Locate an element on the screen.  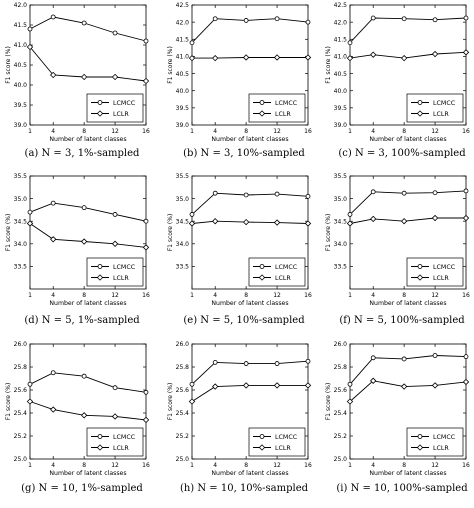
y-tick-label: 42.5 is located at coordinates (183, 5).